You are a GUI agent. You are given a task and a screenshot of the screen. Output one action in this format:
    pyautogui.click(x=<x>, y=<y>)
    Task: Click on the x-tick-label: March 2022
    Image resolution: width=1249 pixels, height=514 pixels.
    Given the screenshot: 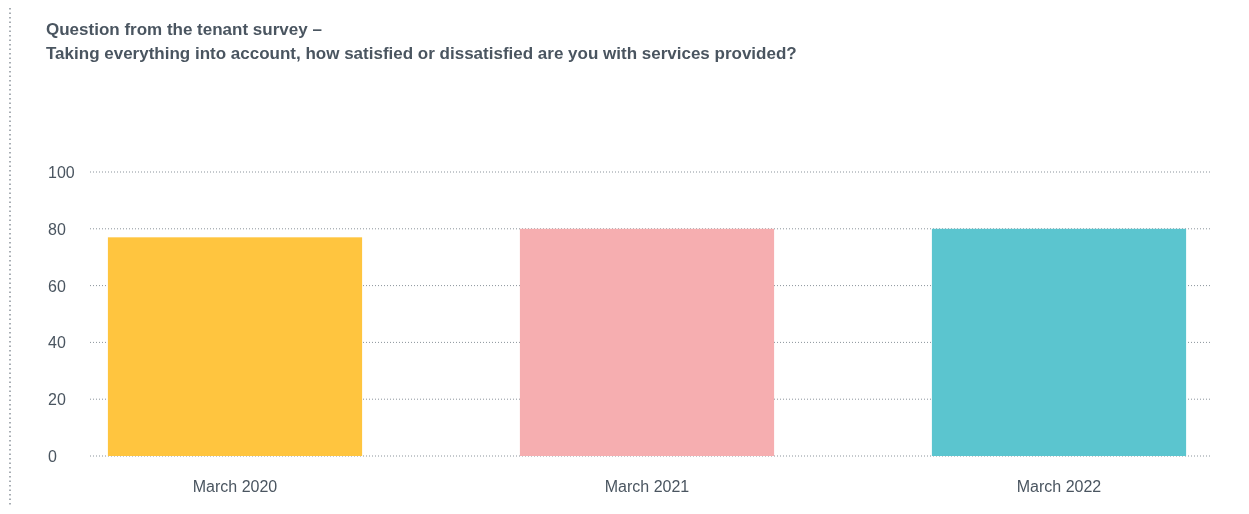 What is the action you would take?
    pyautogui.click(x=1059, y=486)
    